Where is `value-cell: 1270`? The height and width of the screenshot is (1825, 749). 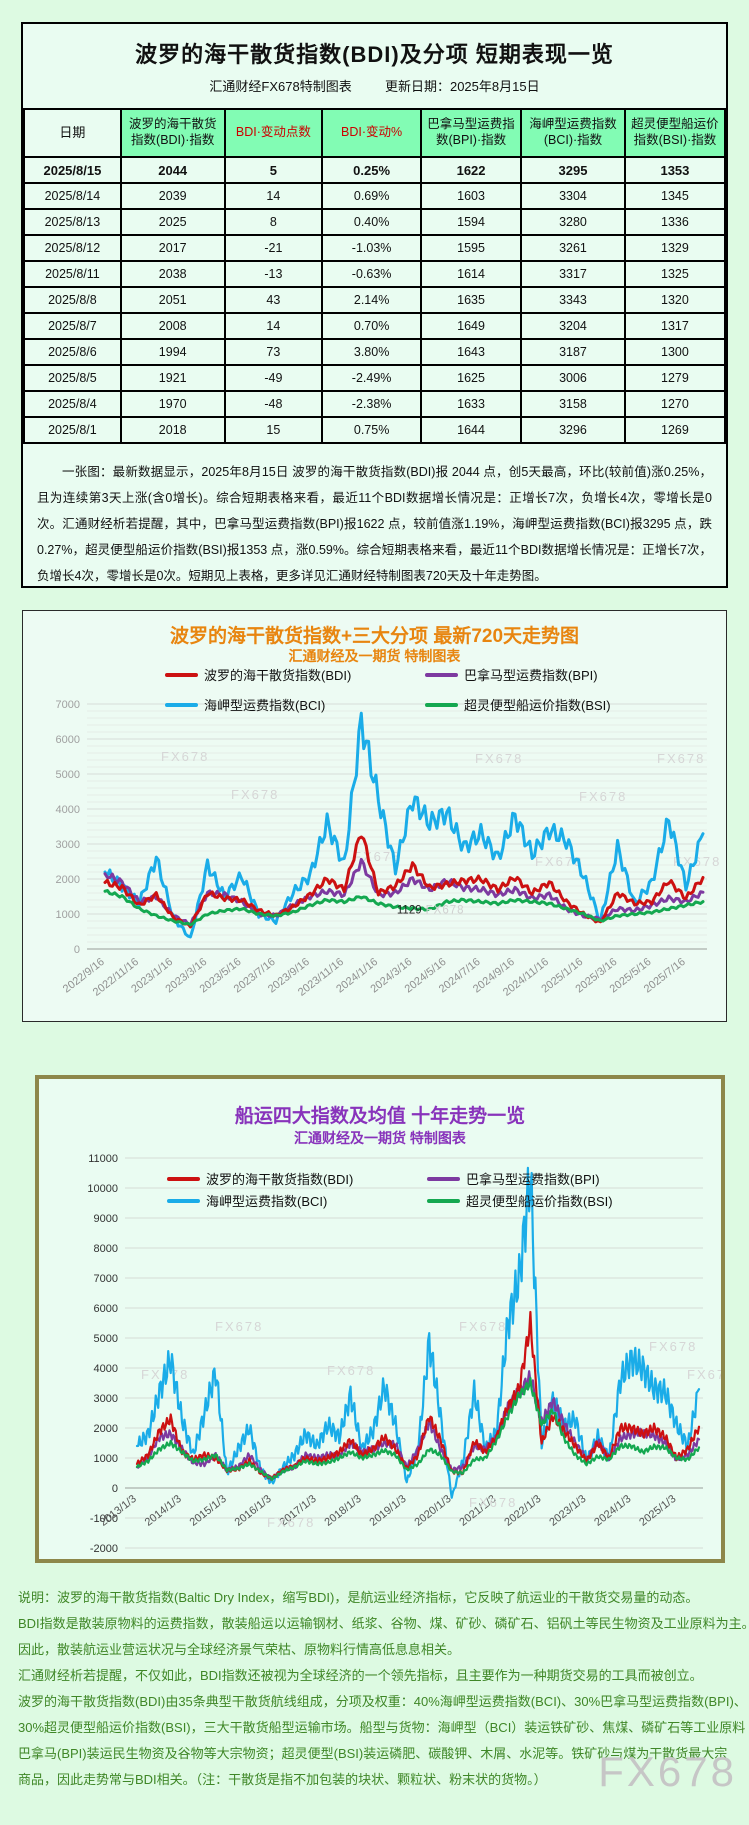
value-cell: 1270 is located at coordinates (675, 404).